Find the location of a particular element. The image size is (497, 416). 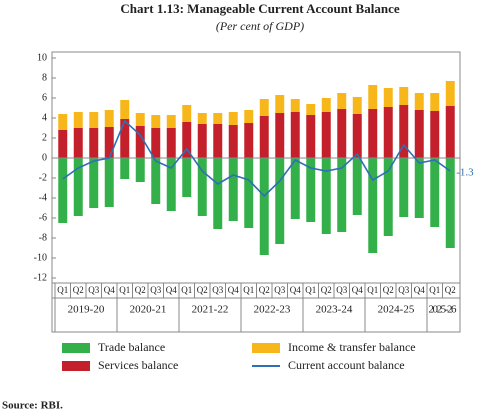

legend-label: Services balance is located at coordinates (138, 365).